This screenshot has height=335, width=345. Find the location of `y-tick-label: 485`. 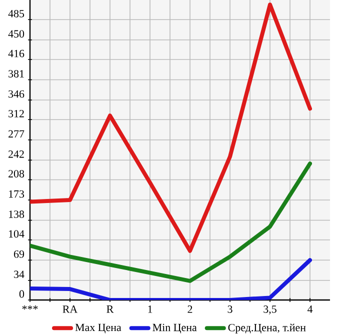

y-tick-label: 485 is located at coordinates (16, 14).